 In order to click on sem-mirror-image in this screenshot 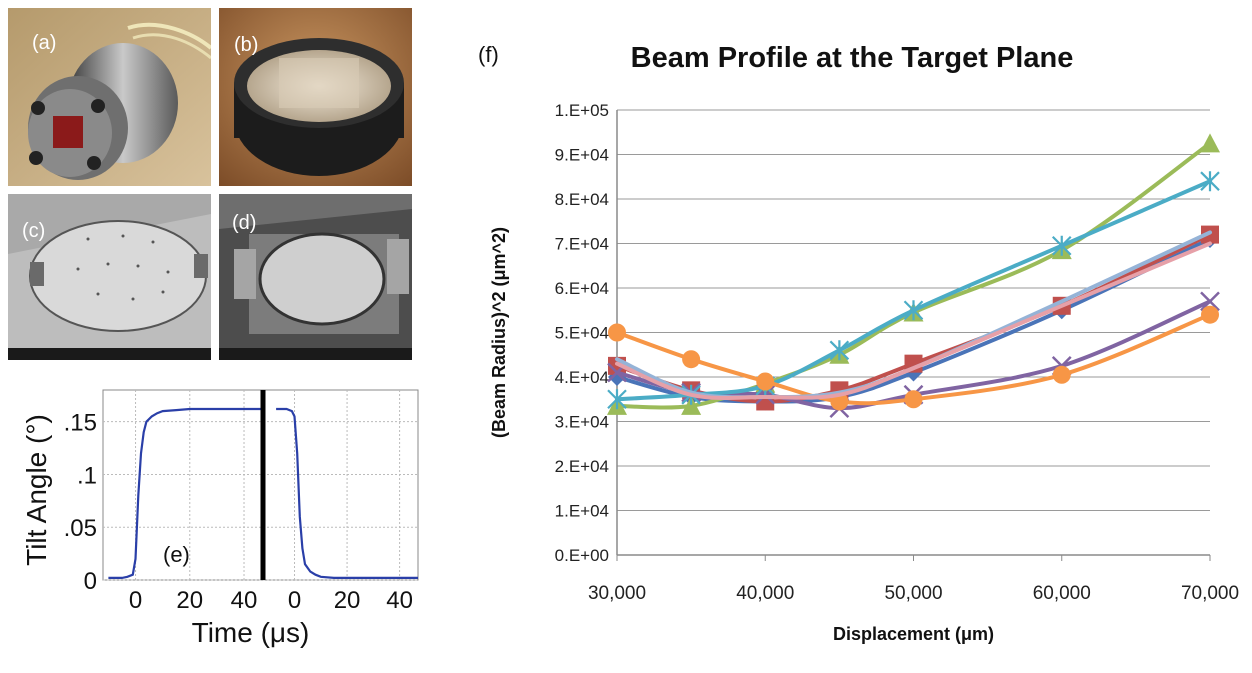, I will do `click(109, 277)`.